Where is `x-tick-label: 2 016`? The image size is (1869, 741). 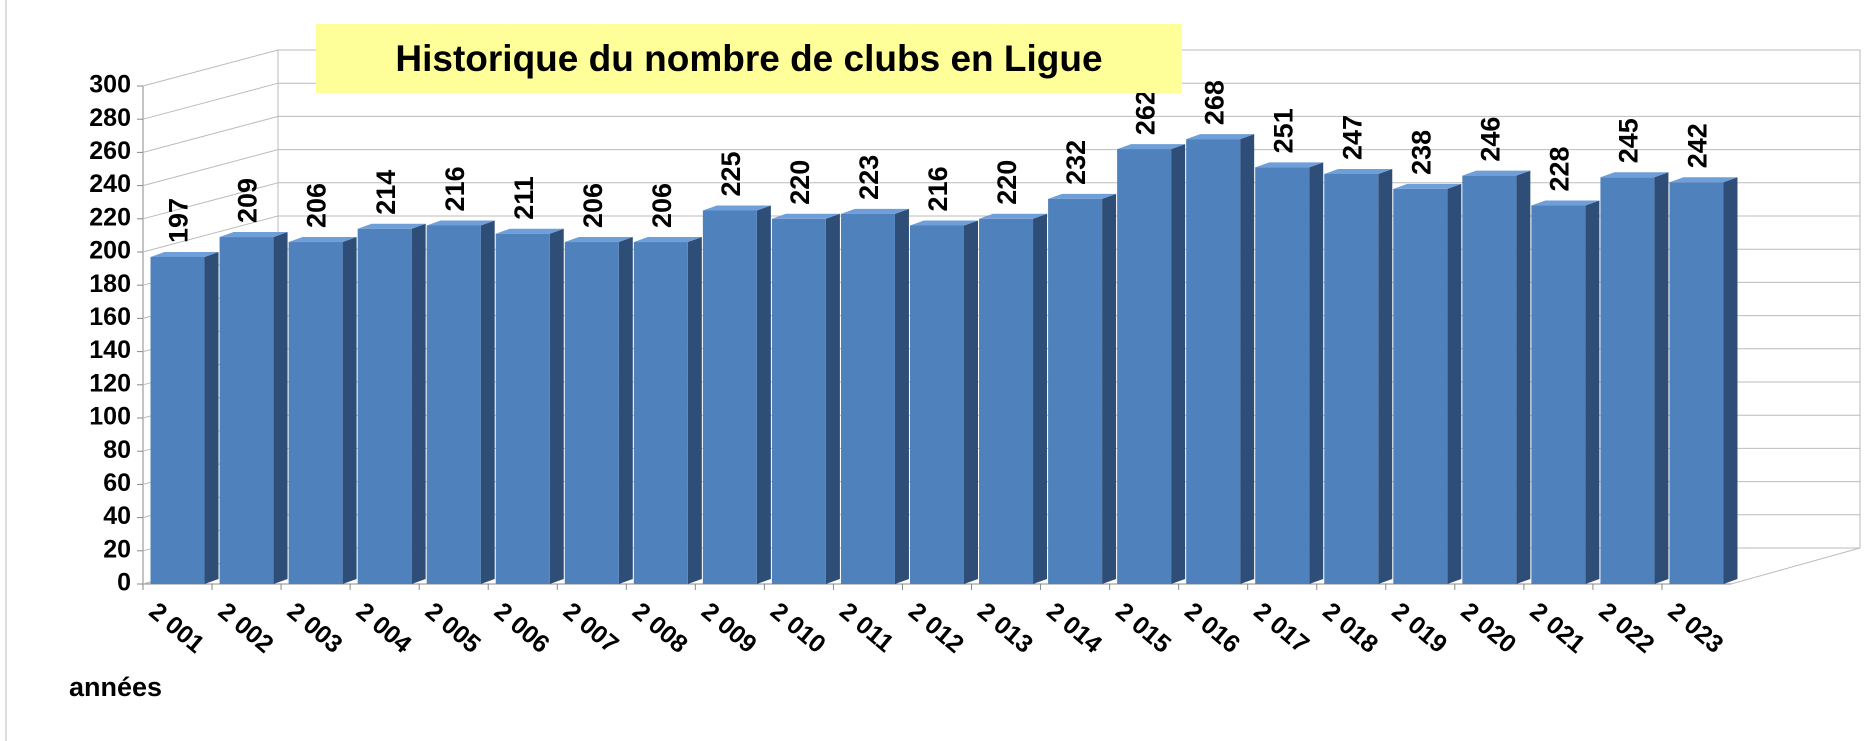 x-tick-label: 2 016 is located at coordinates (1212, 628).